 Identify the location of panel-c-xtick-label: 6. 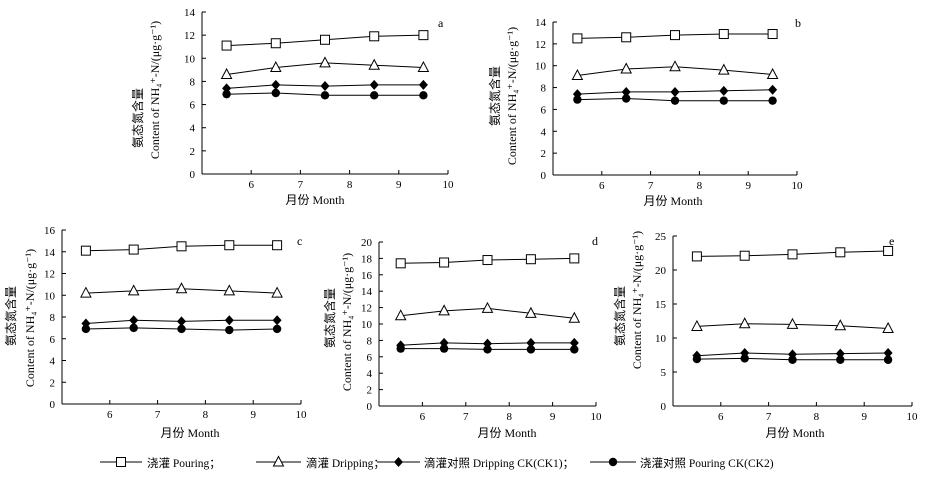
(110, 415).